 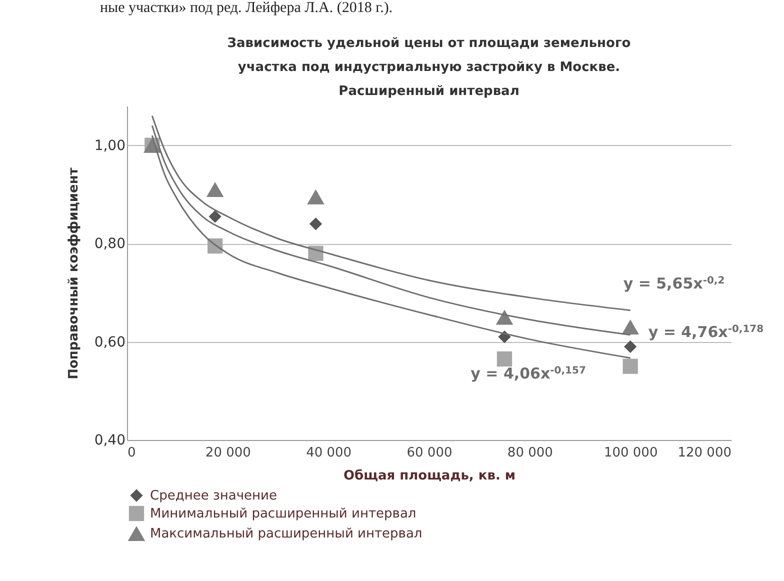 I want to click on y-axis-title: Поправочный коэффициент, so click(x=74, y=273).